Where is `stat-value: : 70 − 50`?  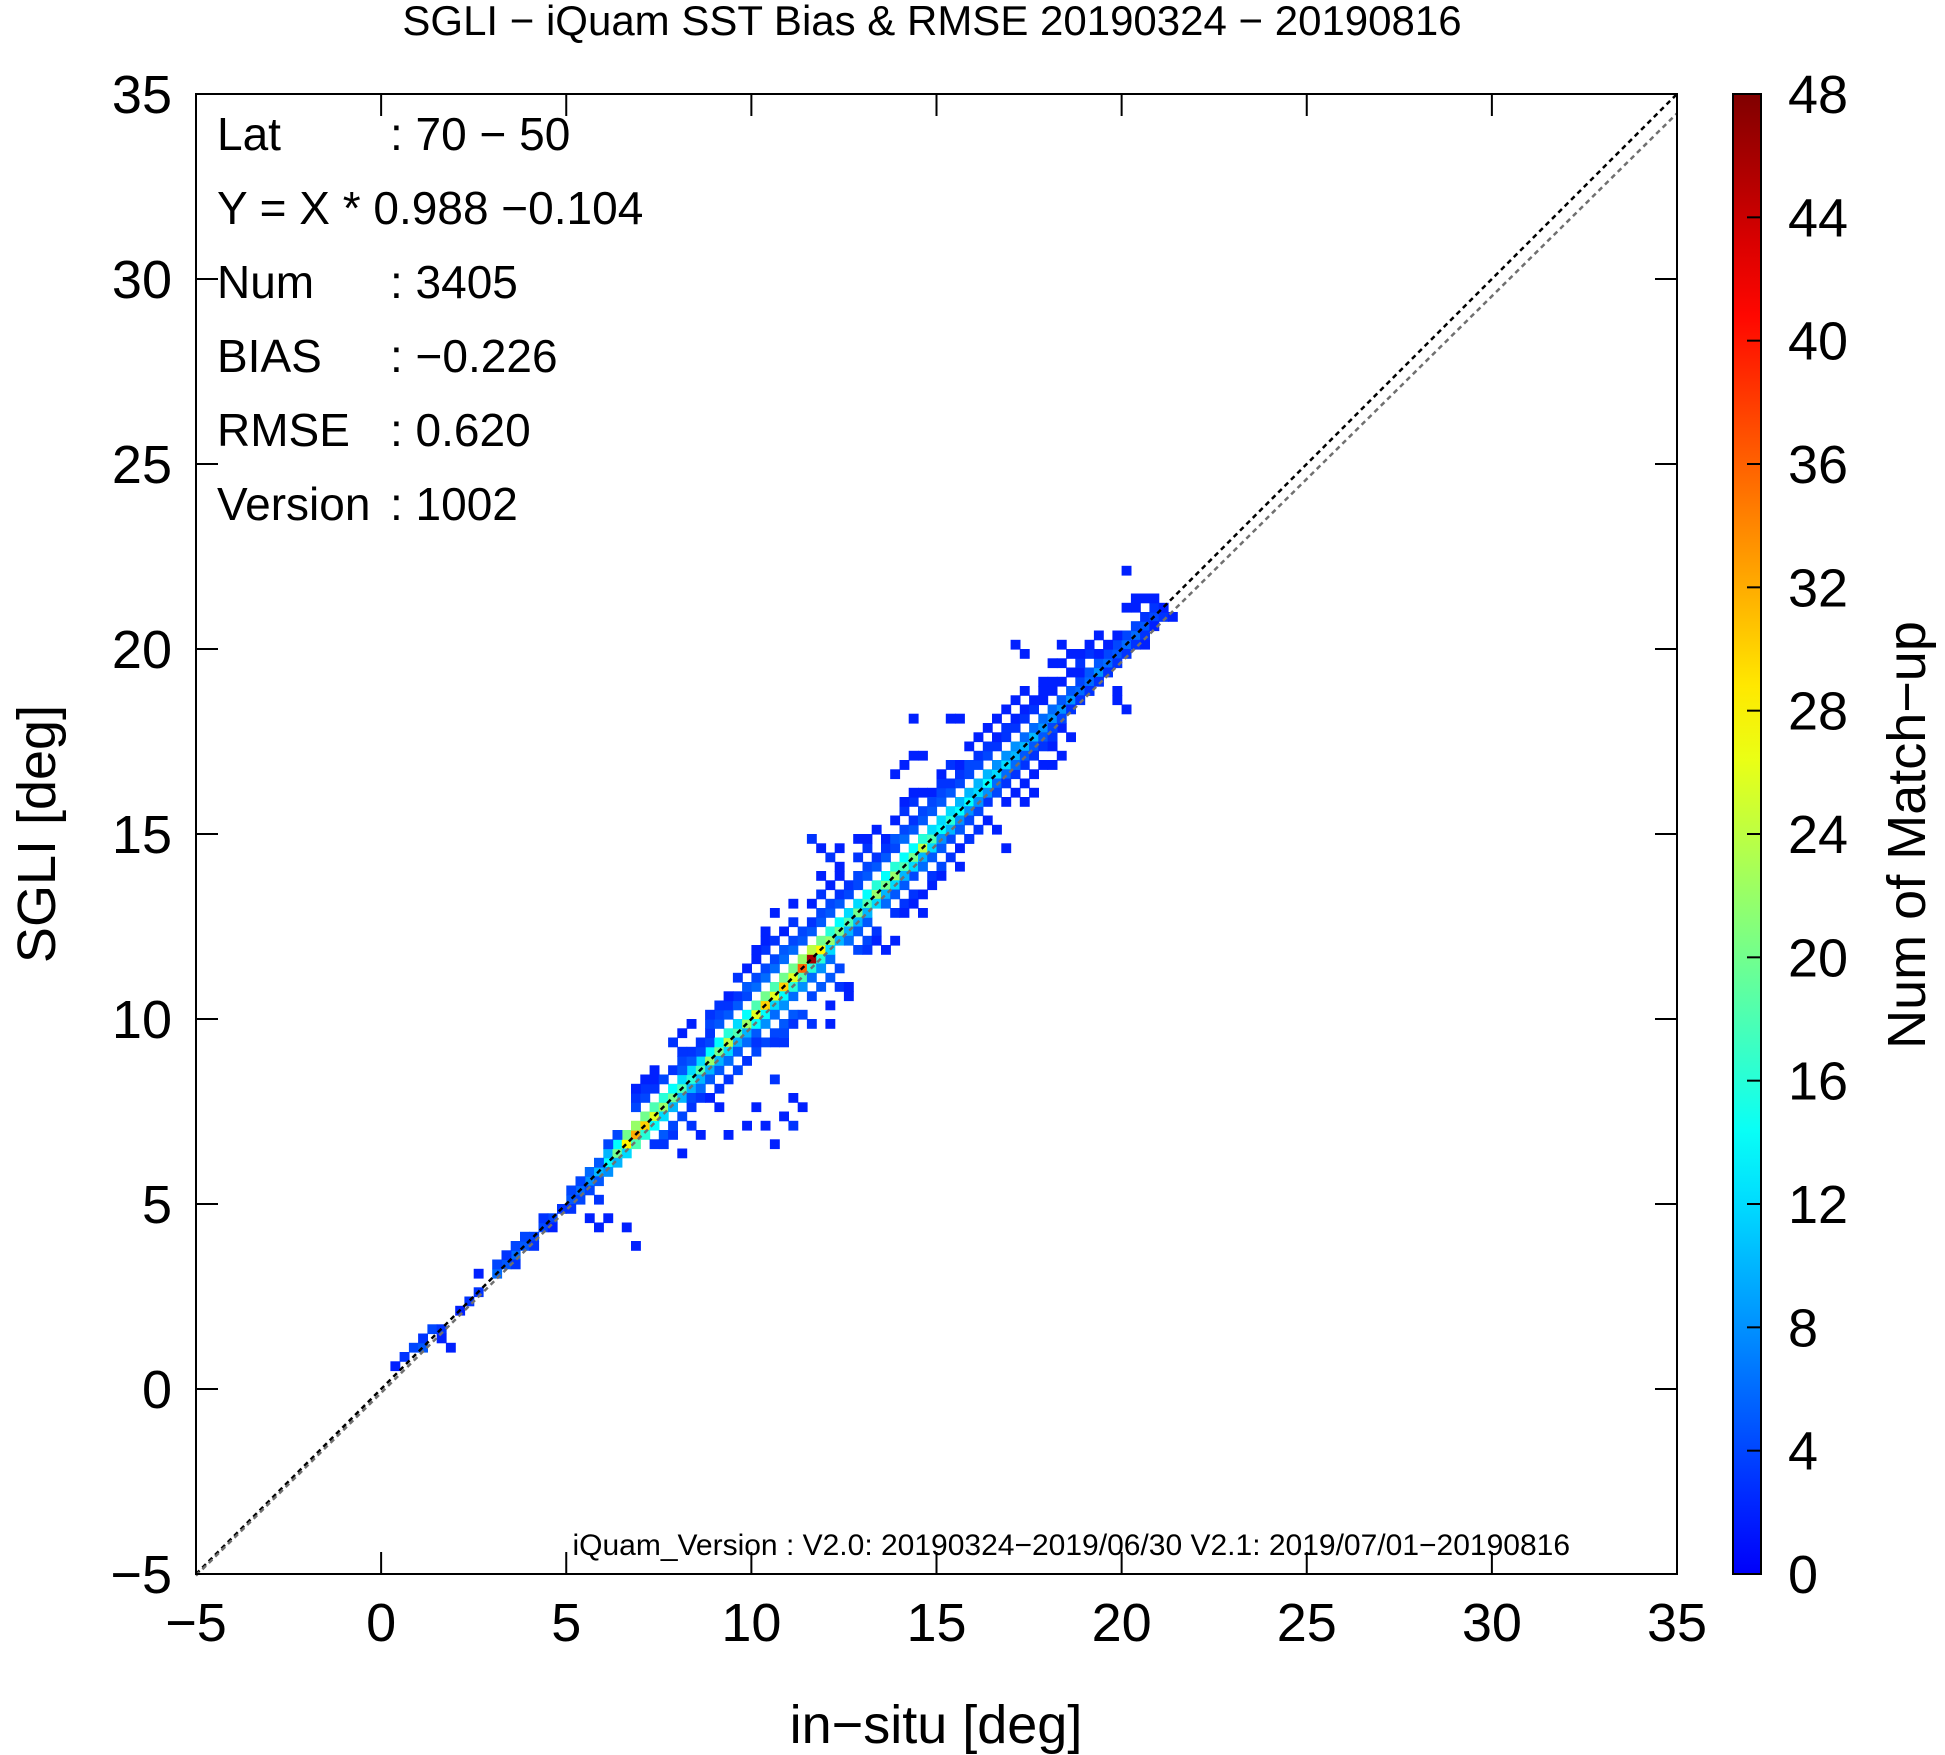 stat-value: : 70 − 50 is located at coordinates (480, 134).